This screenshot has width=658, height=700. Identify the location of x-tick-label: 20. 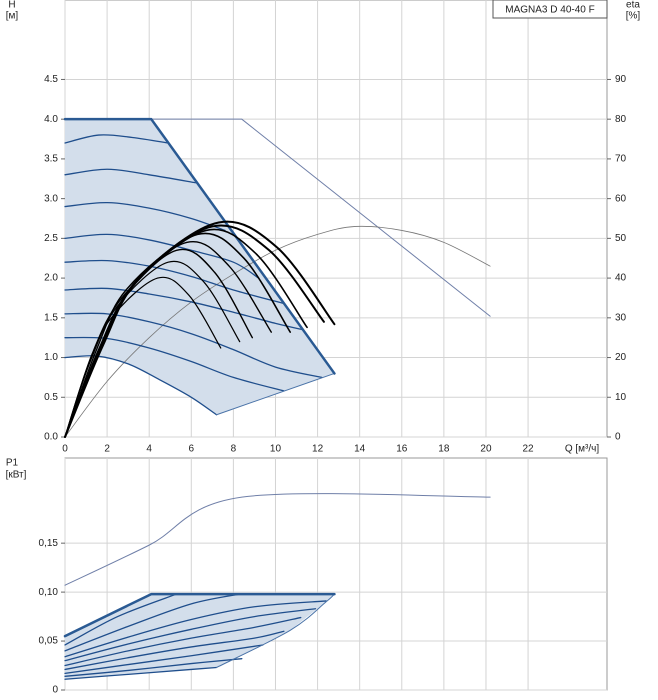
(486, 449).